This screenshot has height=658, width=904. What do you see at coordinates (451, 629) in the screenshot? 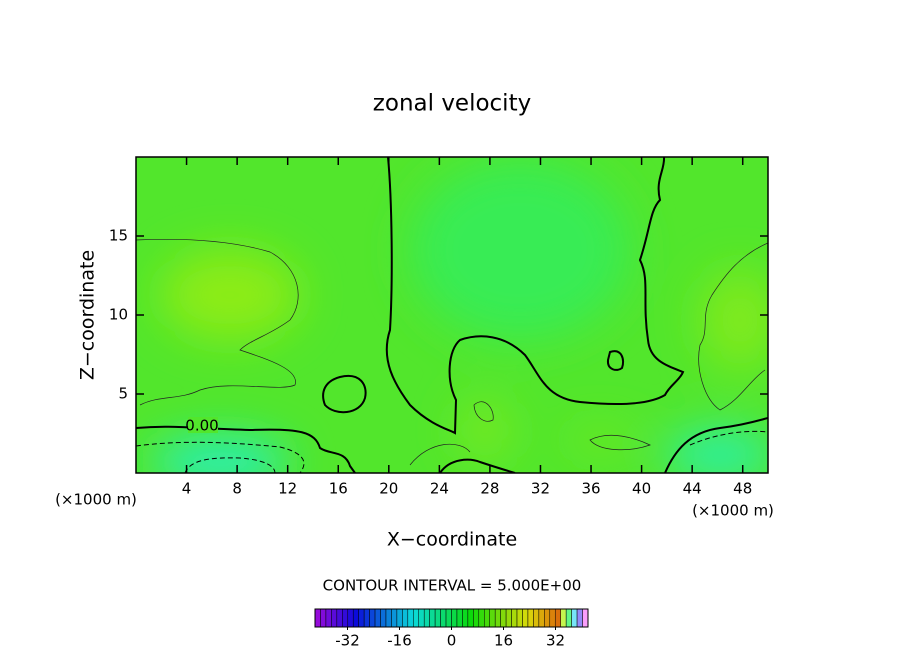
I see `colorbar: -32 -16 0 16 32` at bounding box center [451, 629].